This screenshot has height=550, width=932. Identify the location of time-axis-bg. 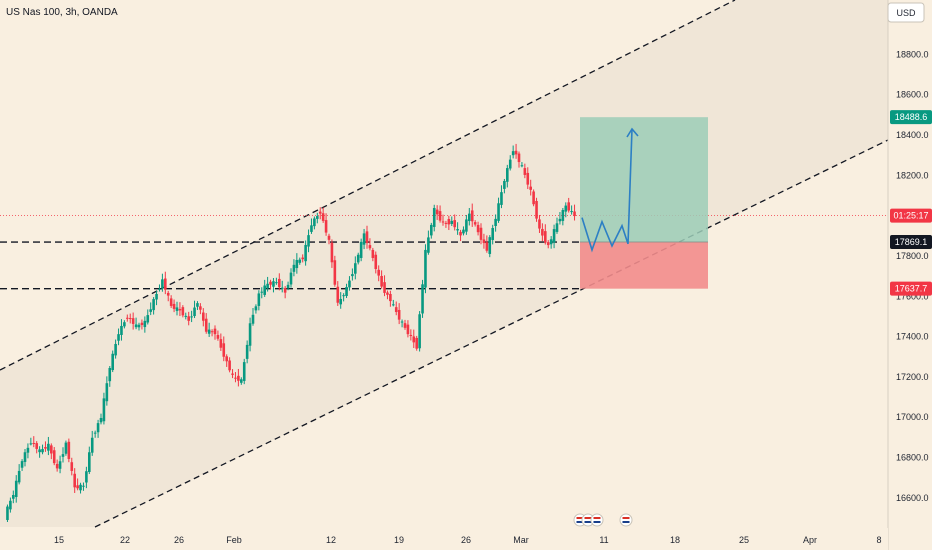
(444, 539).